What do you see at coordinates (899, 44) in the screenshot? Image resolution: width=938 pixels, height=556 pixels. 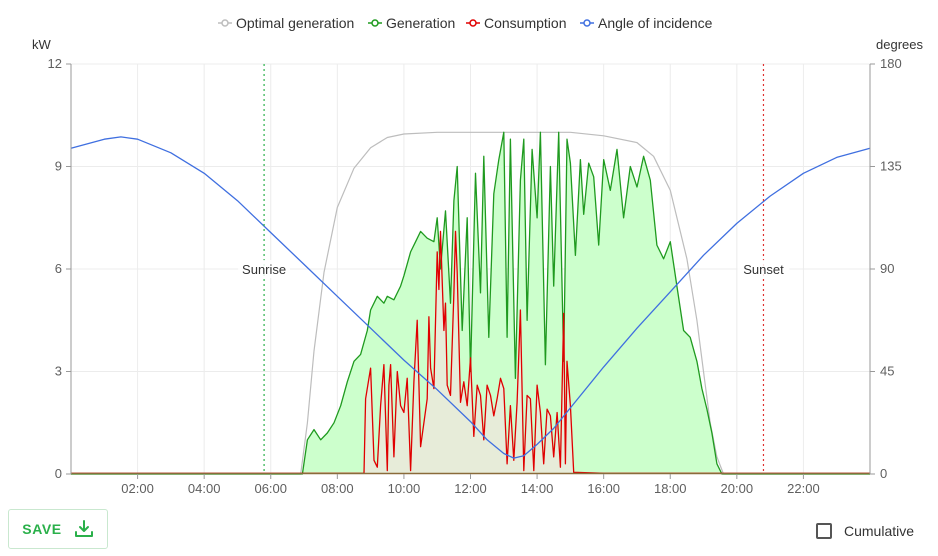 I see `y-right-axis-label: degrees` at bounding box center [899, 44].